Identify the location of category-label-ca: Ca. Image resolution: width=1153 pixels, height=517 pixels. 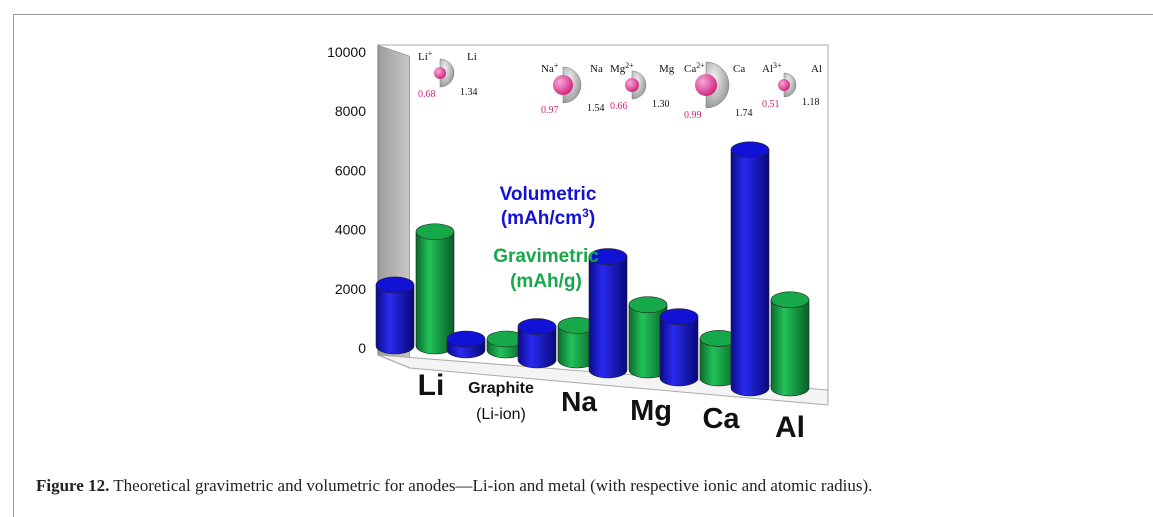
(721, 419).